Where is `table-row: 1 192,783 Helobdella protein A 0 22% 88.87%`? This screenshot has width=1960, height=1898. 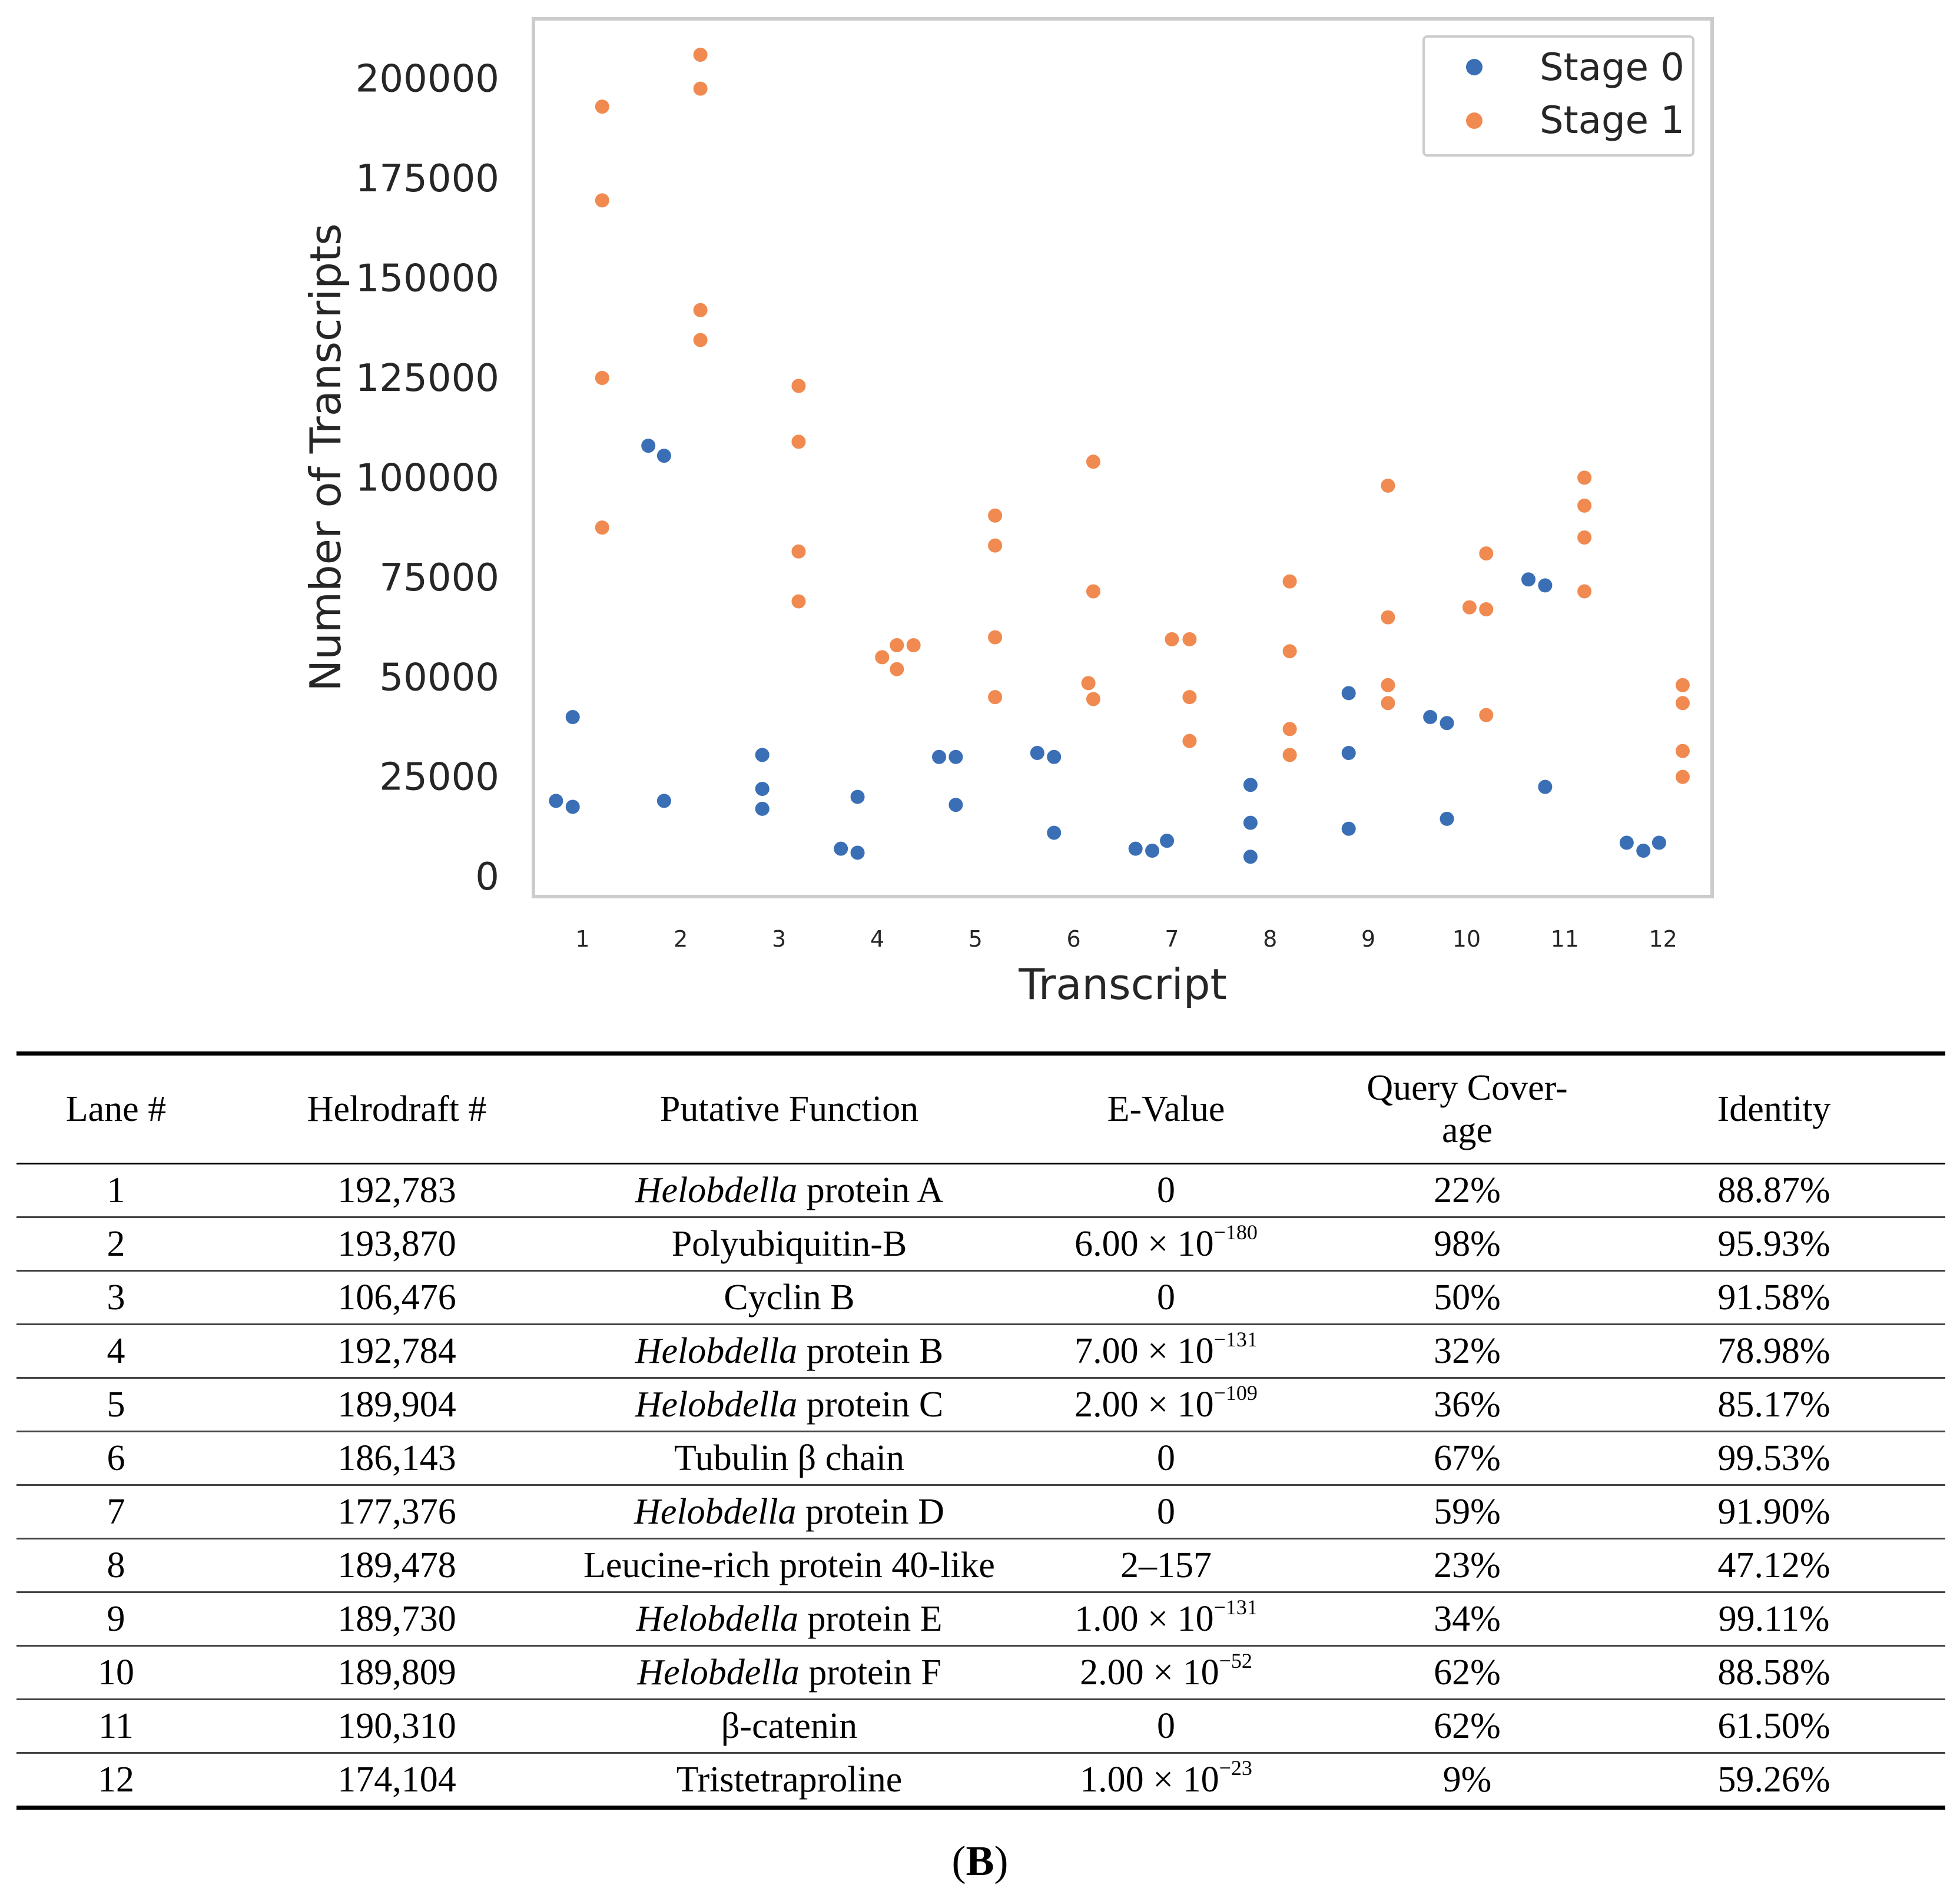
table-row: 1 192,783 Helobdella protein A 0 22% 88.87% is located at coordinates (980, 1190).